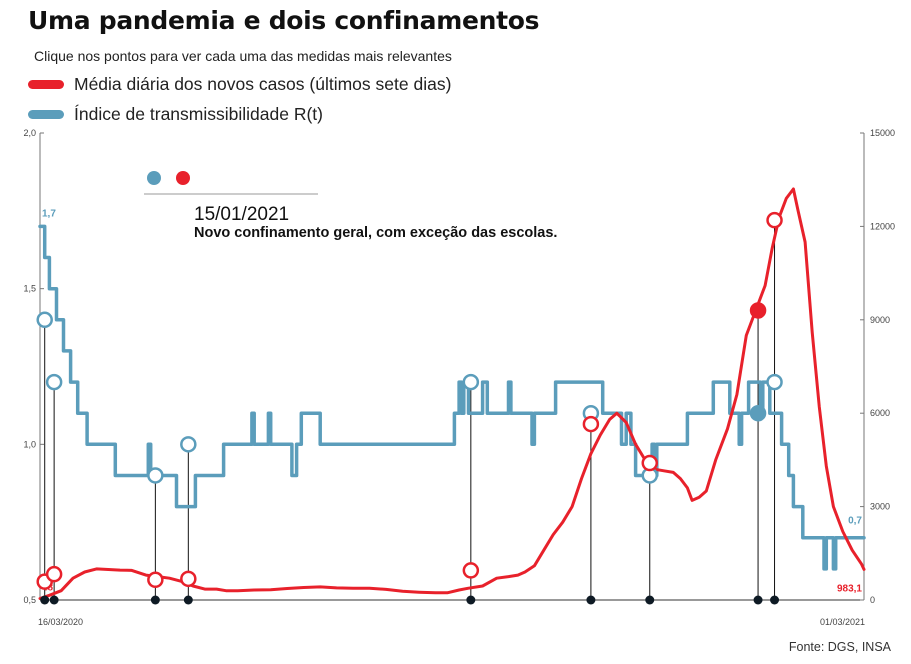 This screenshot has height=664, width=911. Describe the element at coordinates (49, 213) in the screenshot. I see `rt-first-value-label: 1,7` at that location.